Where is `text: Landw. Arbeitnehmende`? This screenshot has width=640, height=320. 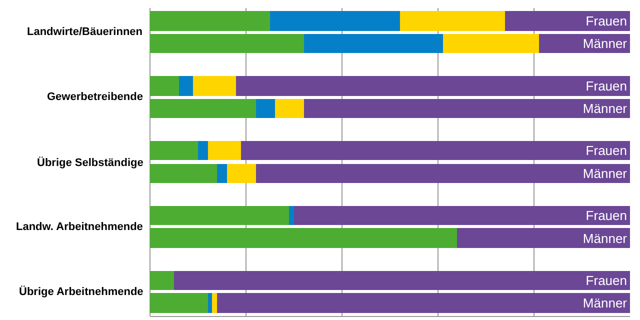 text: Landw. Arbeitnehmende is located at coordinates (79, 227).